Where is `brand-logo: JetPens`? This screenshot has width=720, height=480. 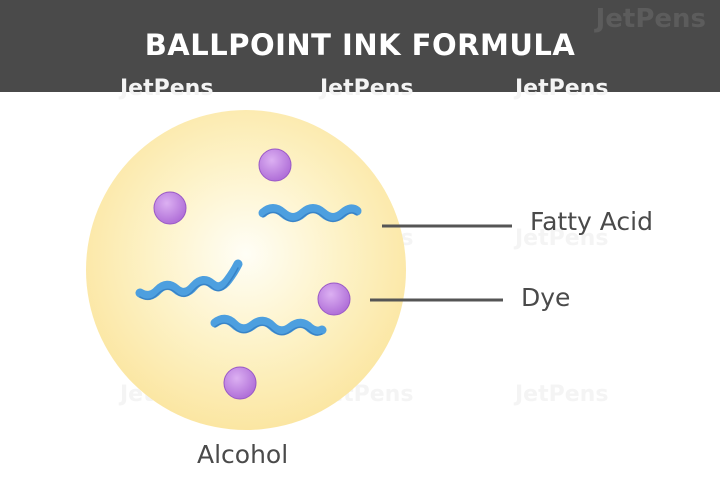
brand-logo: JetPens is located at coordinates (650, 19).